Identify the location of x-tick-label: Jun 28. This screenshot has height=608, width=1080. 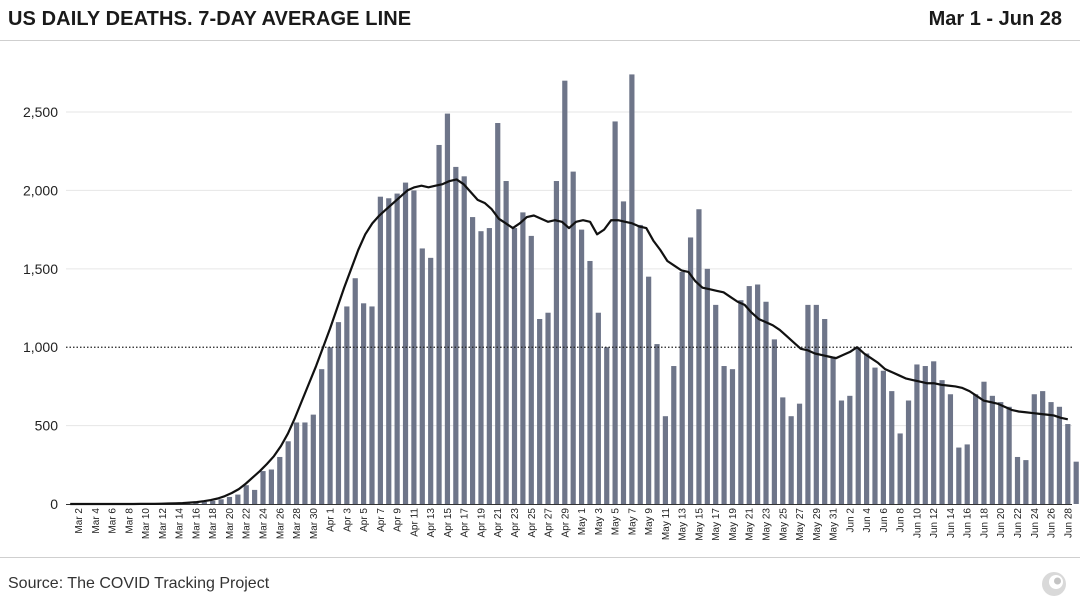
(1068, 523).